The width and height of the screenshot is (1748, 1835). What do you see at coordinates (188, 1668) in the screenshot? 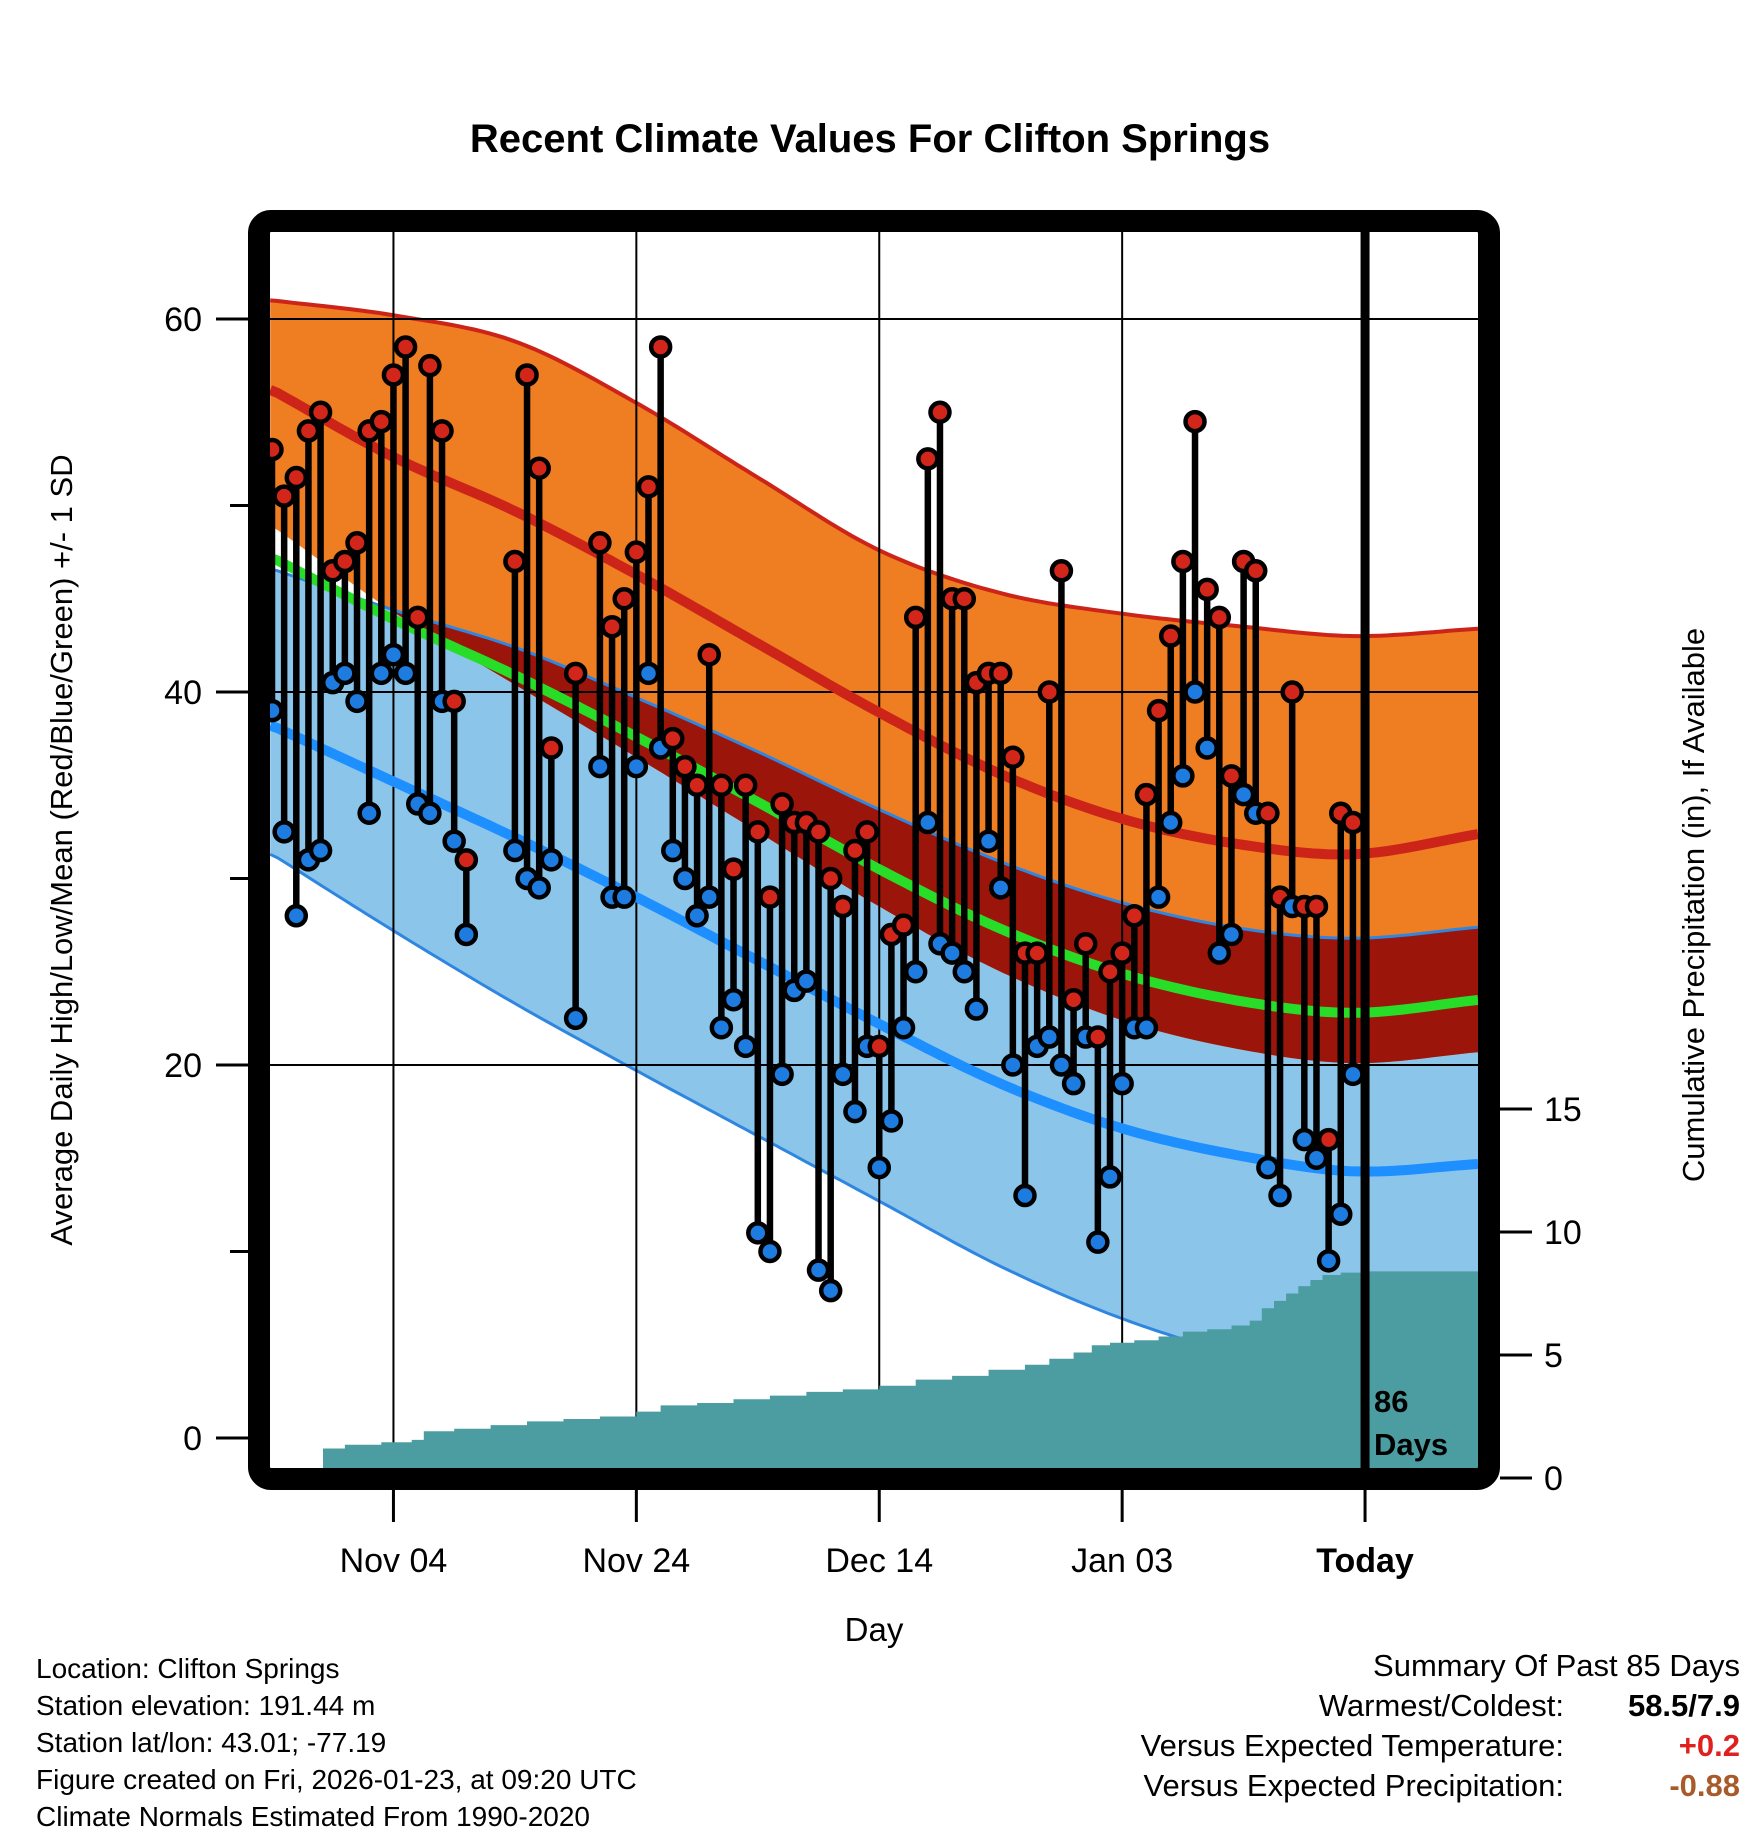
I see `station-location: Location: Clifton Springs` at bounding box center [188, 1668].